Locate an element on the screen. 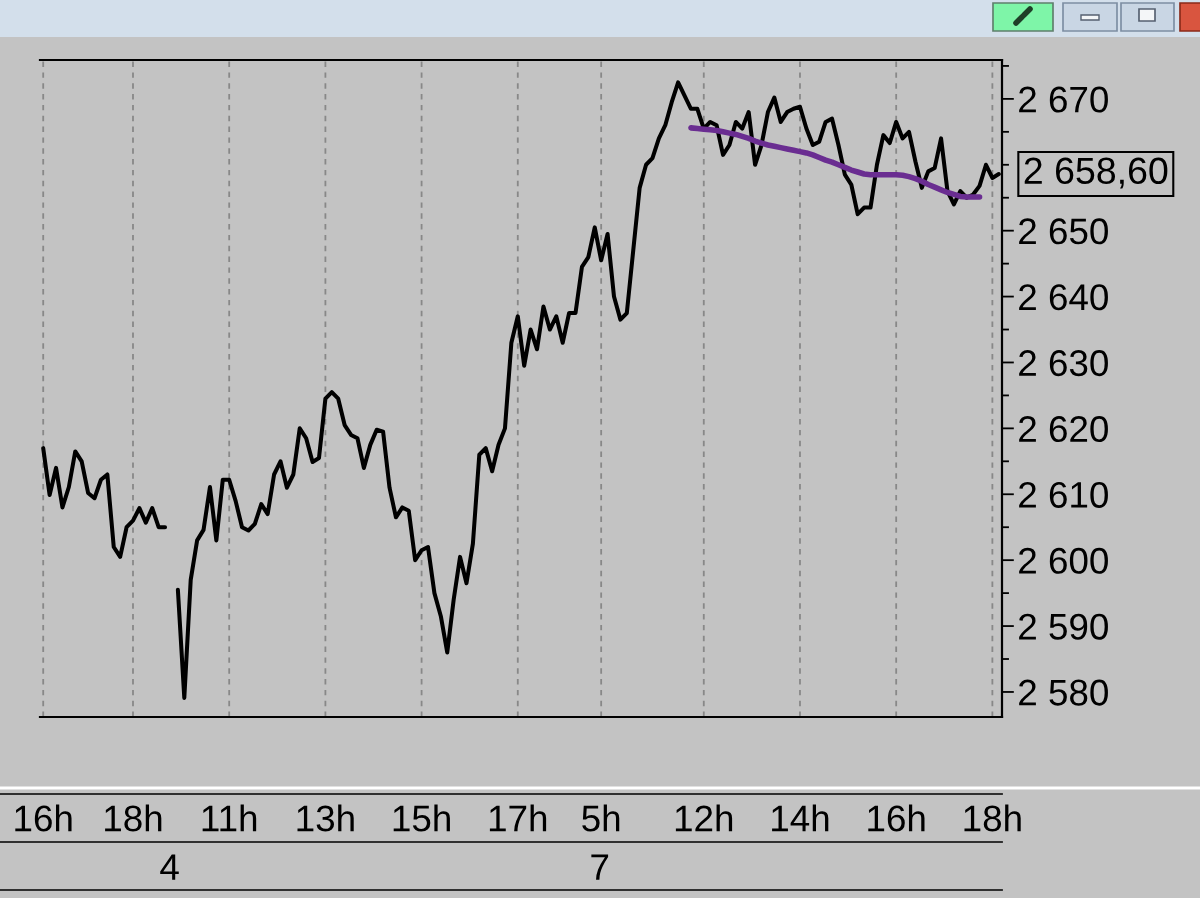 The image size is (1200, 898). y-tick-label: 2 580 is located at coordinates (1063, 692).